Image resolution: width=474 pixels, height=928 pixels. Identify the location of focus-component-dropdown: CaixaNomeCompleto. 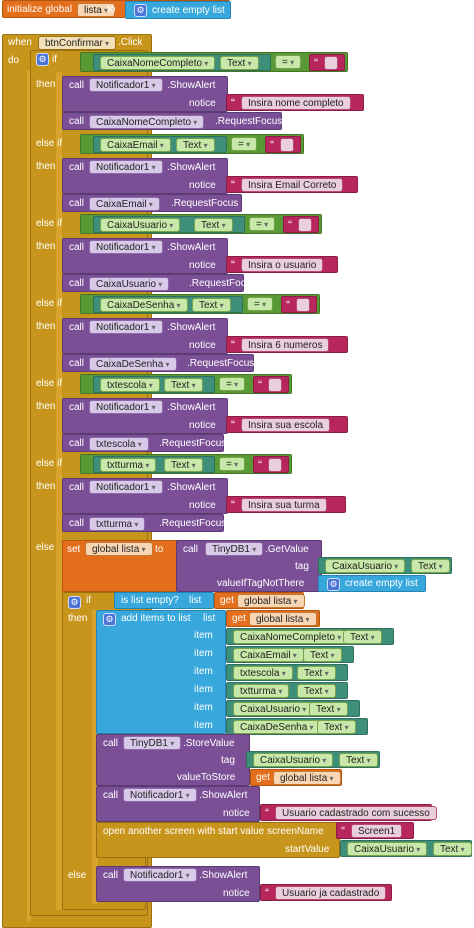
(147, 122).